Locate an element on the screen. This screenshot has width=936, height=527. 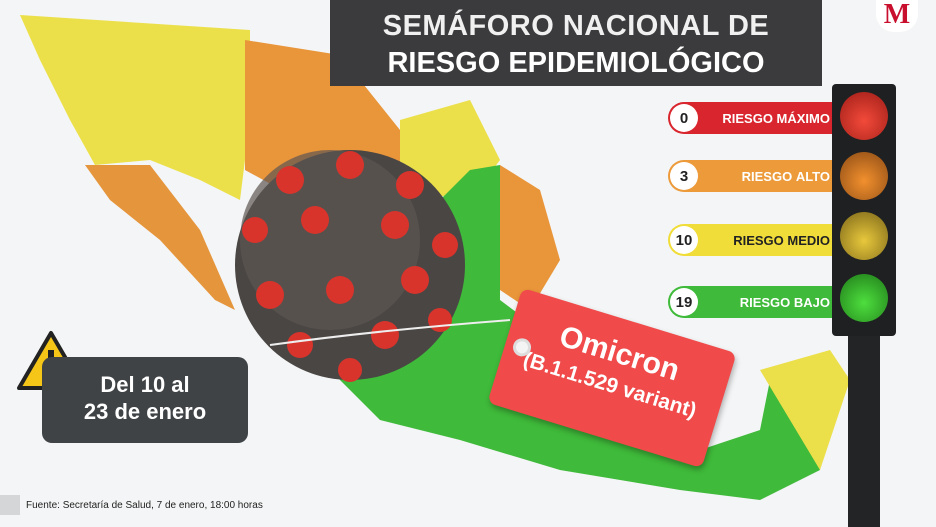
legend-label: RIESGO ALTO is located at coordinates (773, 176).